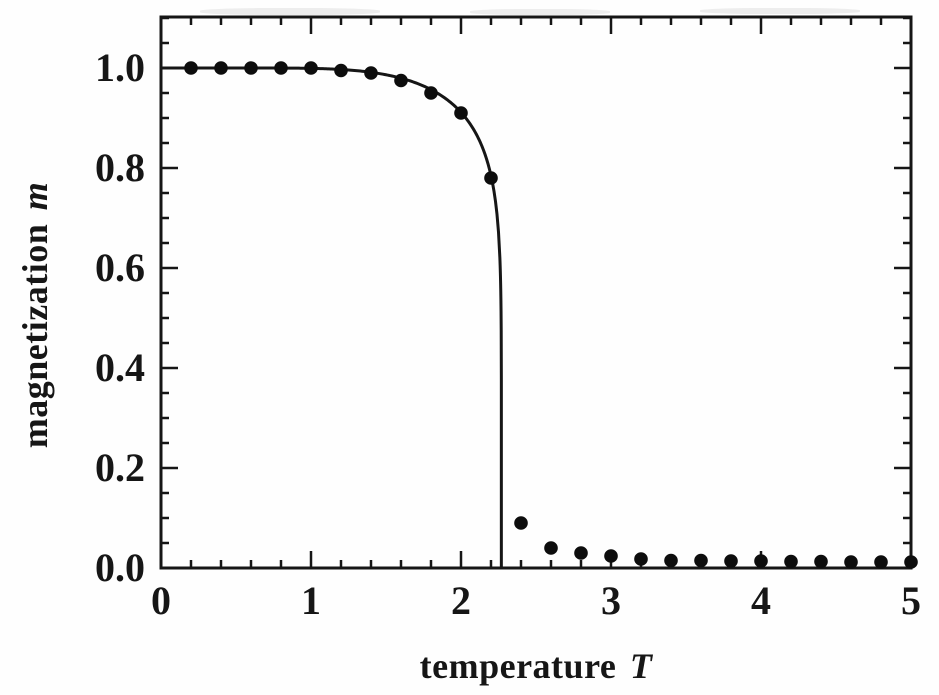  Describe the element at coordinates (35, 336) in the screenshot. I see `y-axis-title-text: magnetization` at that location.